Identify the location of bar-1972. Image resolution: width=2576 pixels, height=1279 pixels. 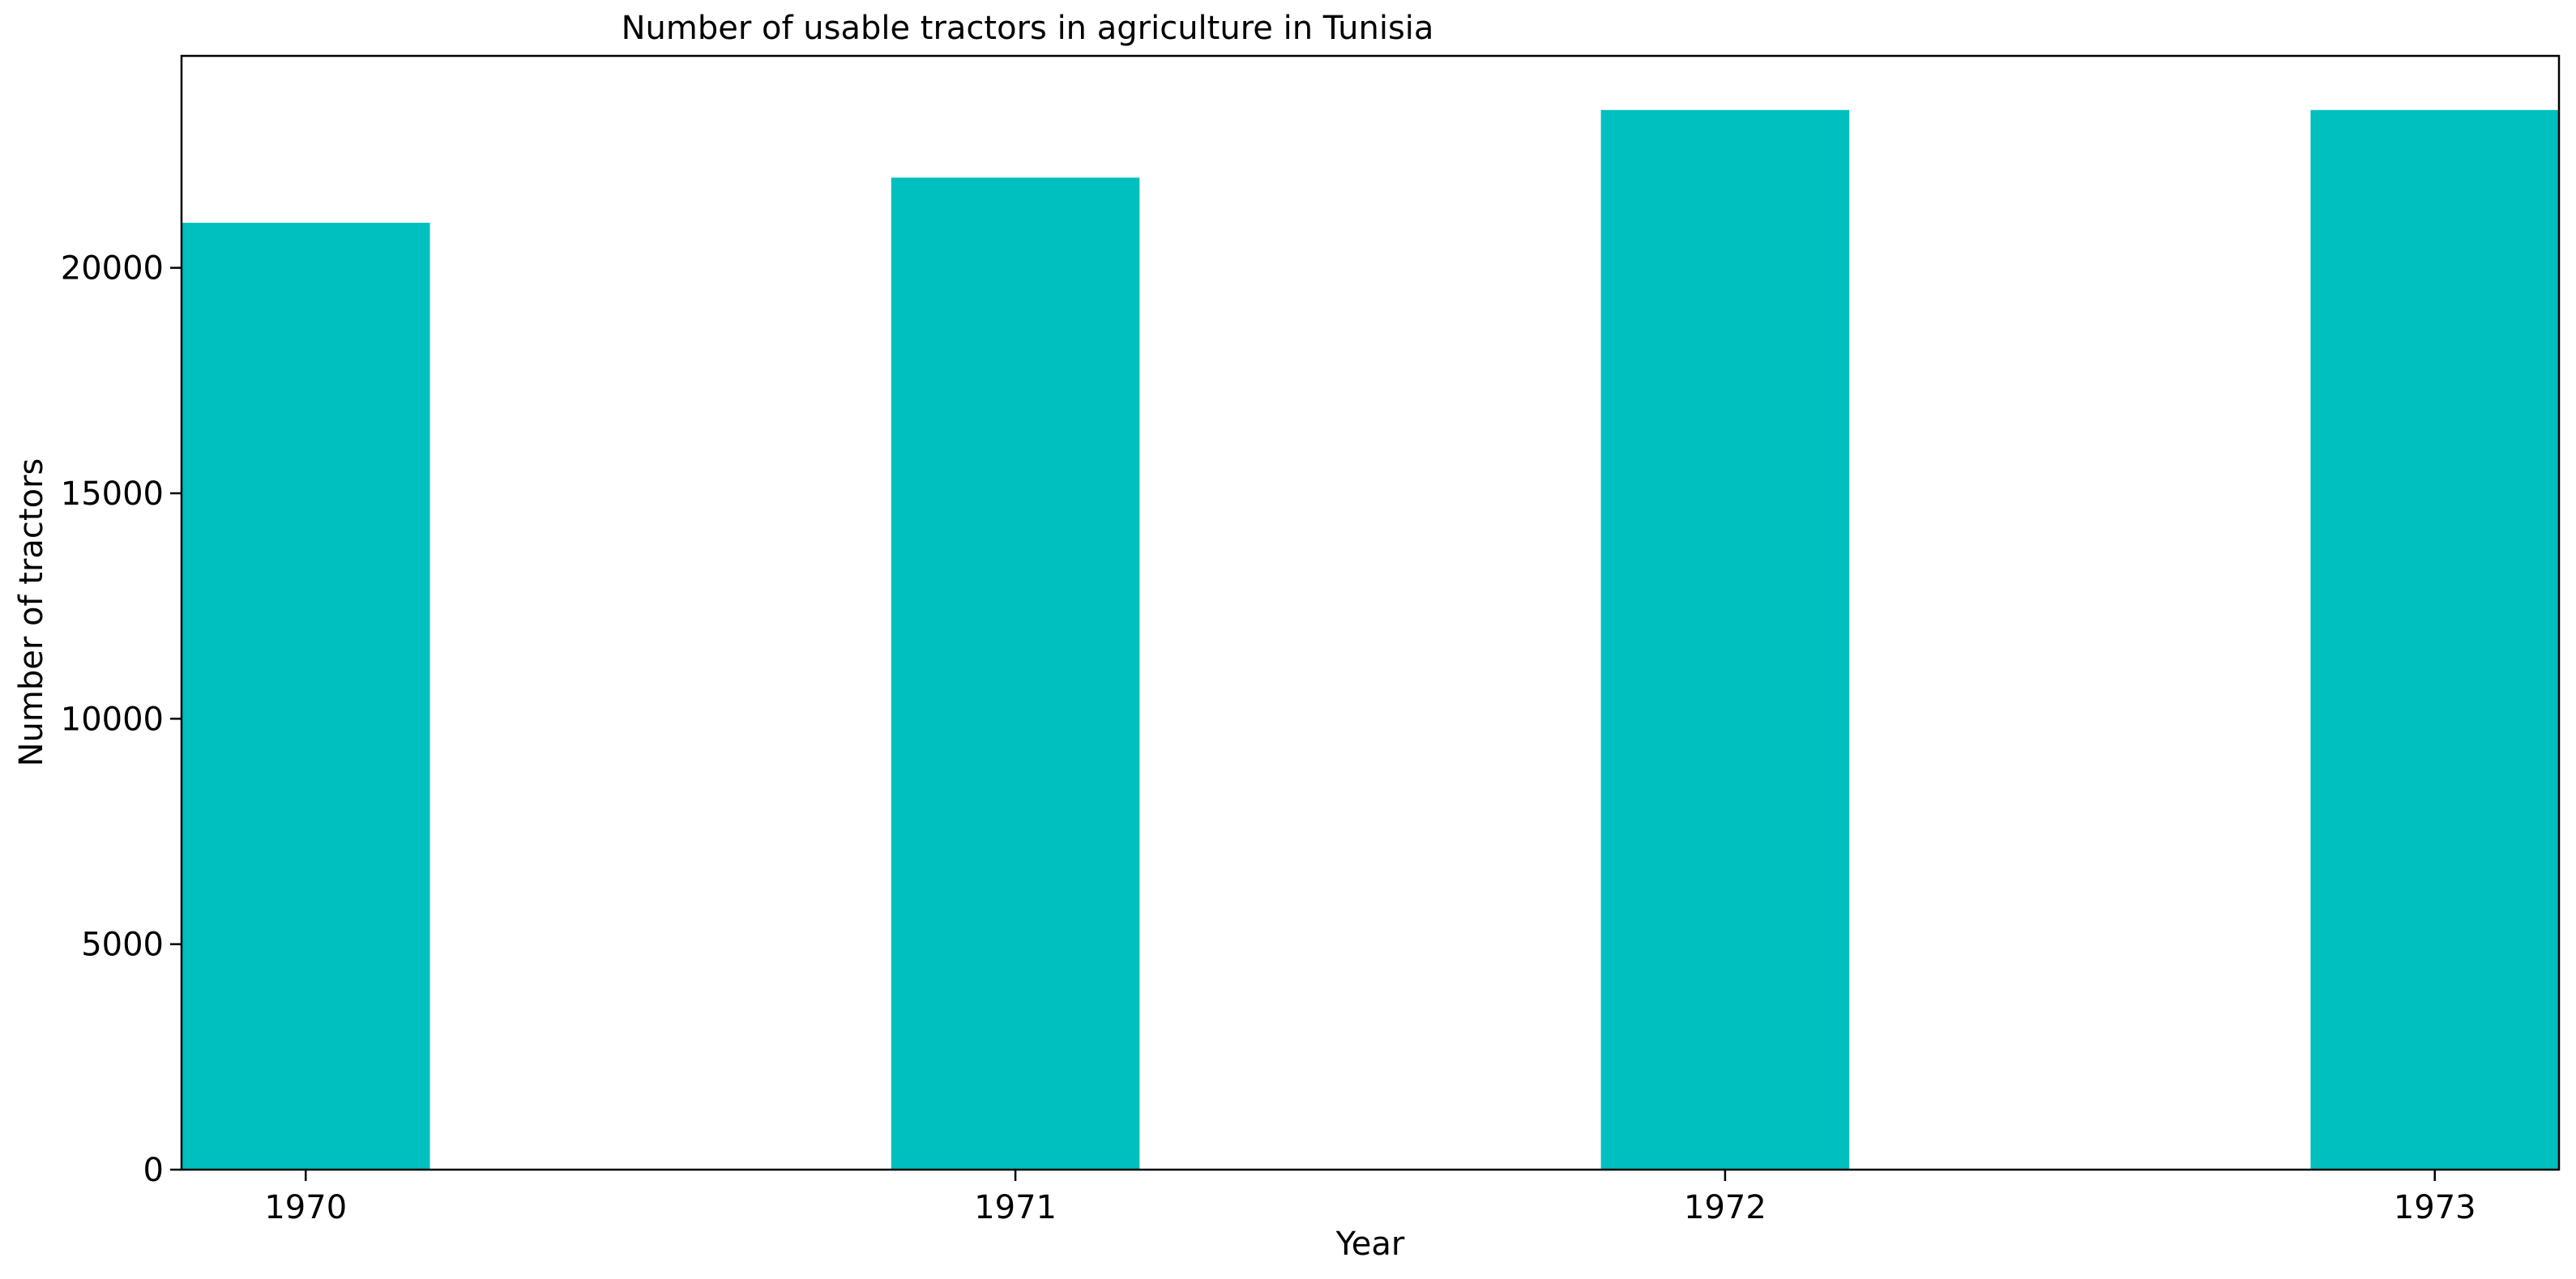
(1725, 639).